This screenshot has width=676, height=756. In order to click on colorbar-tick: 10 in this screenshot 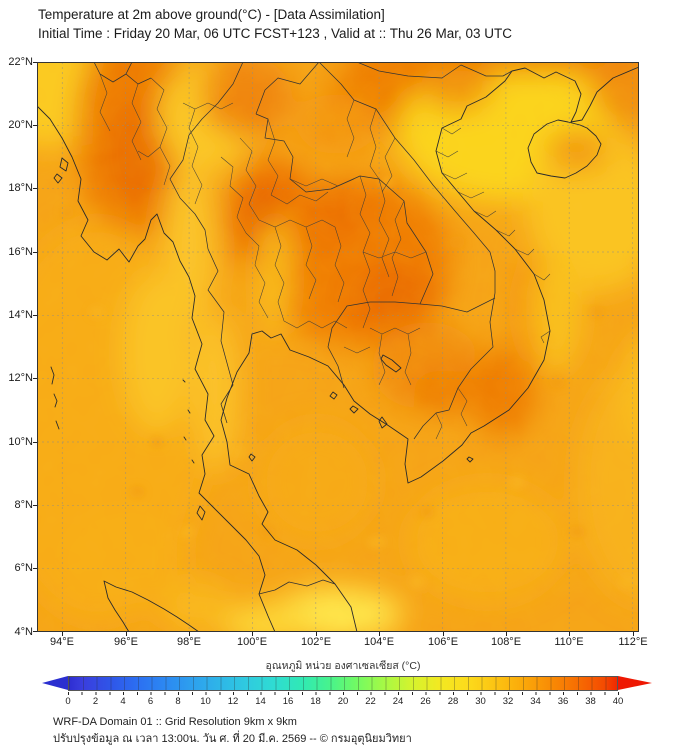, I will do `click(205, 701)`.